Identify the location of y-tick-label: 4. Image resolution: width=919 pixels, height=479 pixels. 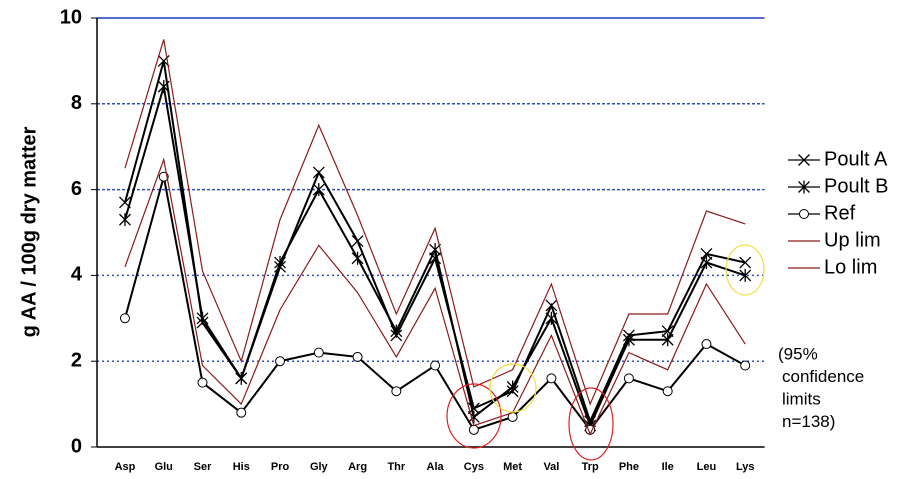
(77, 275).